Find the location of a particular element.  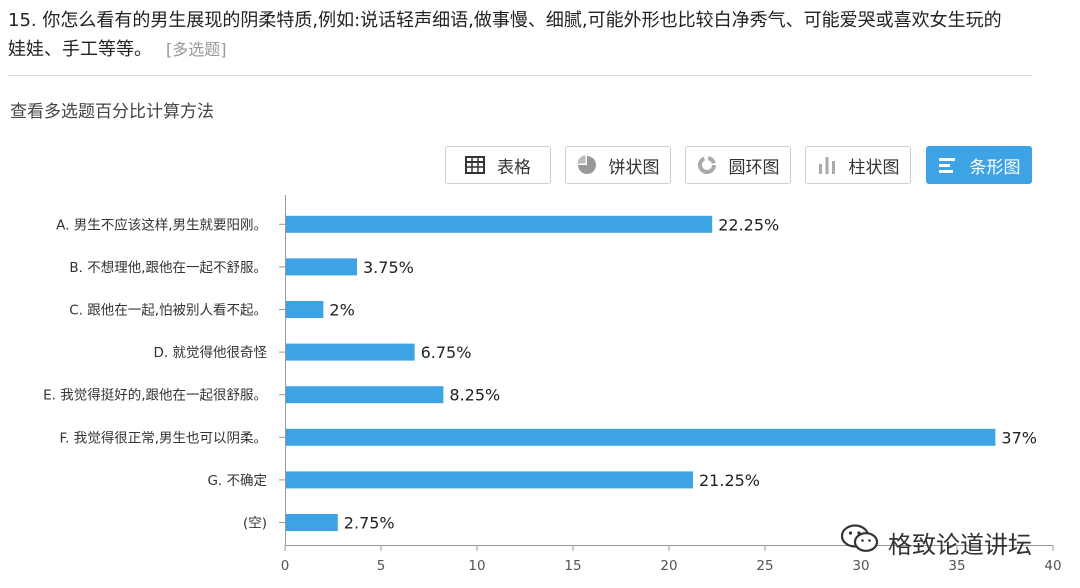

column-chart-button-label: 柱状图 is located at coordinates (874, 167).